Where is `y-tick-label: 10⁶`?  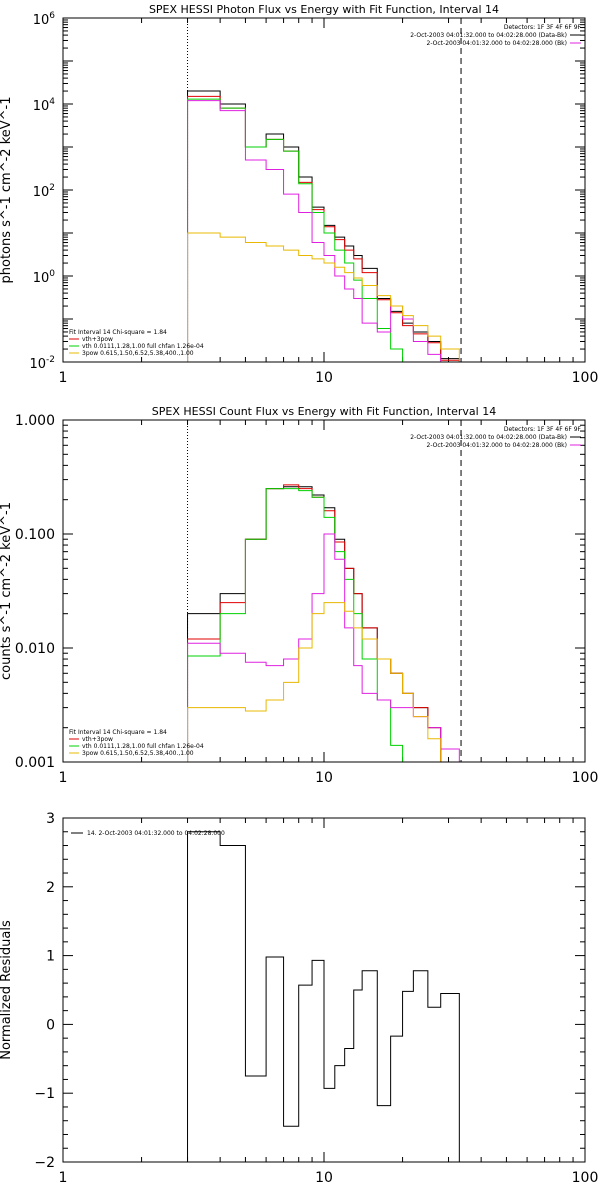
y-tick-label: 10⁶ is located at coordinates (44, 19).